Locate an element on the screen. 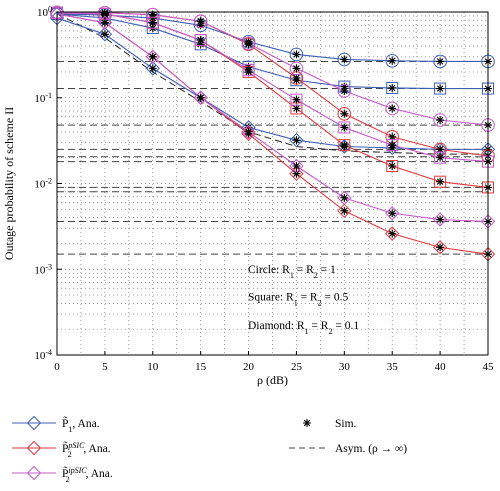 The height and width of the screenshot is (491, 500). series-line-p1-circle is located at coordinates (272, 38).